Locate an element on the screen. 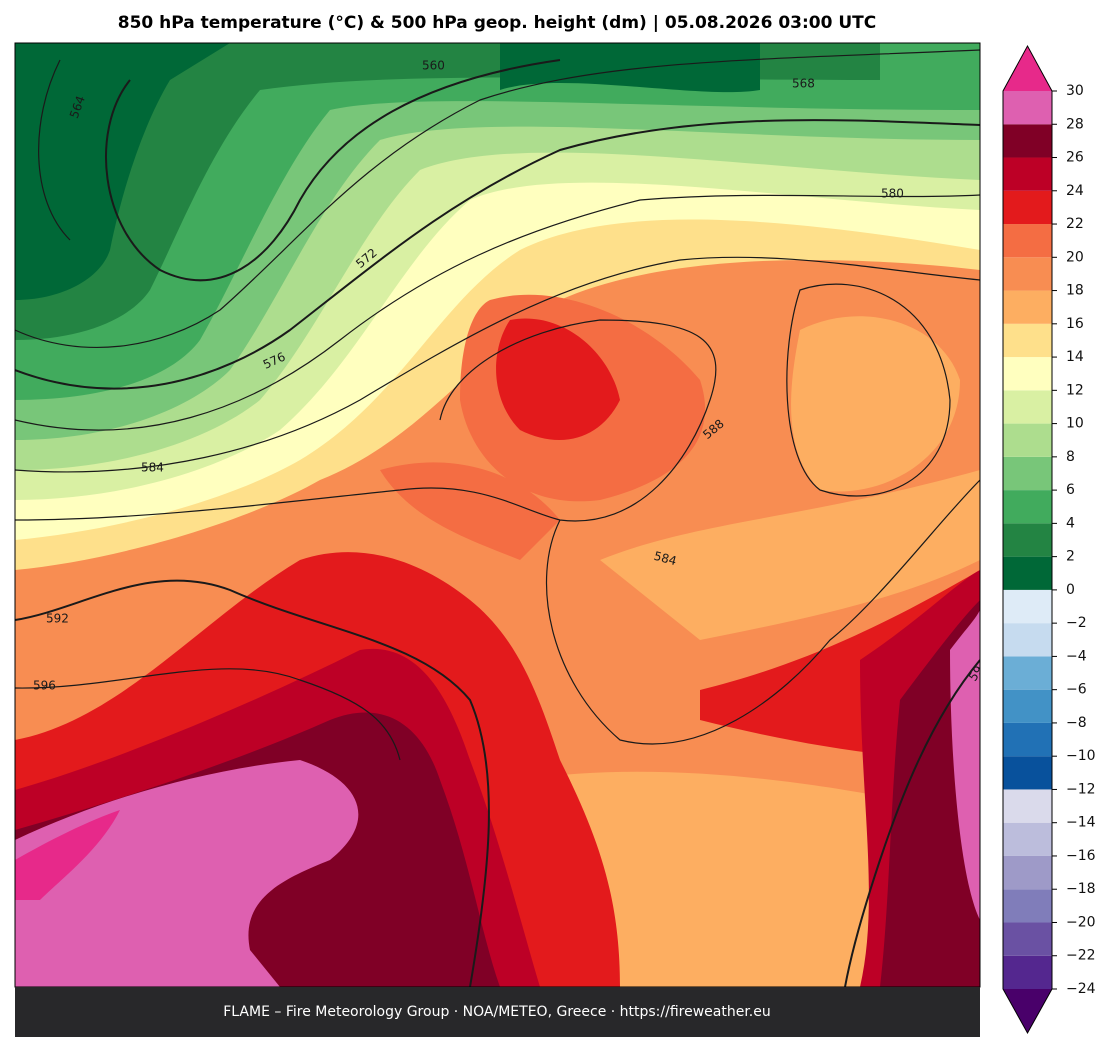  colorbar-tick-label: −6 is located at coordinates (1076, 690).